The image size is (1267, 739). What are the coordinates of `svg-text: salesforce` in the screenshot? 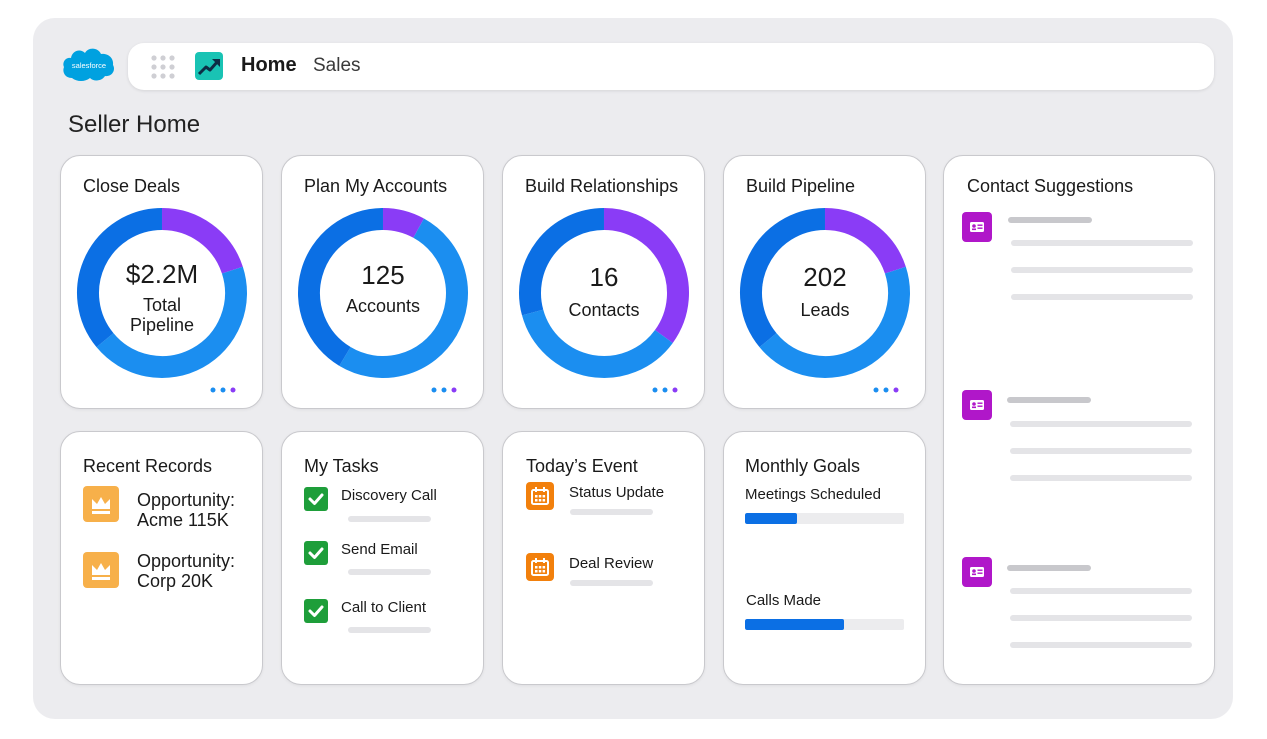 It's located at (89, 65).